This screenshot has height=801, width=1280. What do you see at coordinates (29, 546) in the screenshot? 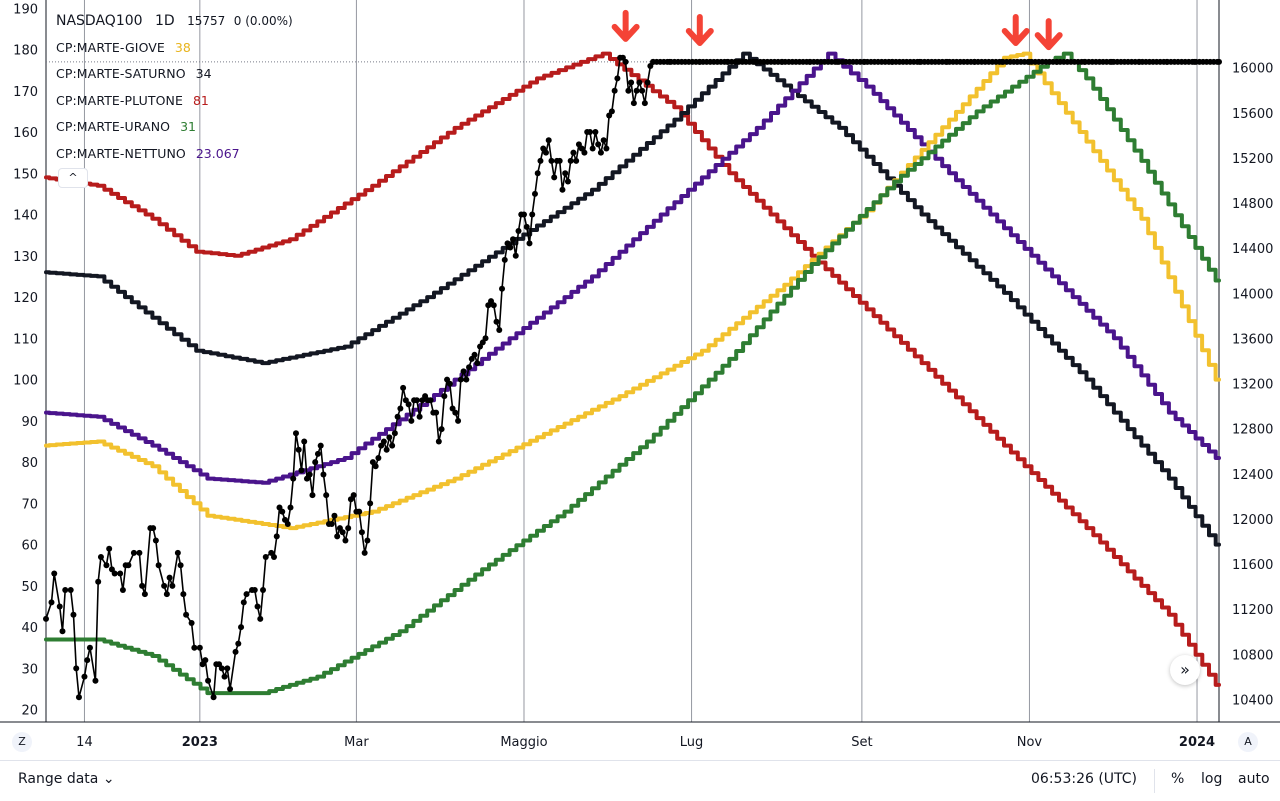
I see `left-tick-label: 60` at bounding box center [29, 546].